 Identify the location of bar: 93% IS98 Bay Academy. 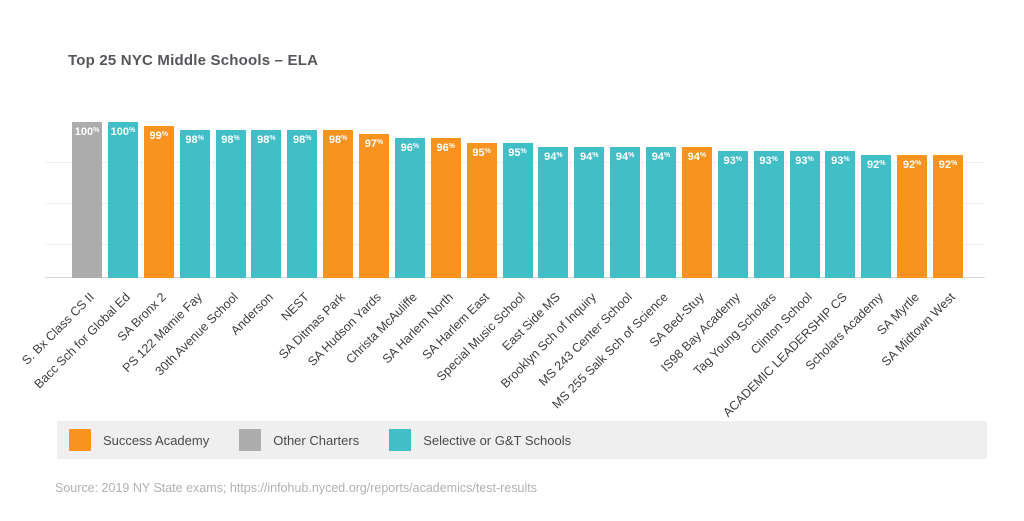
(703, 262).